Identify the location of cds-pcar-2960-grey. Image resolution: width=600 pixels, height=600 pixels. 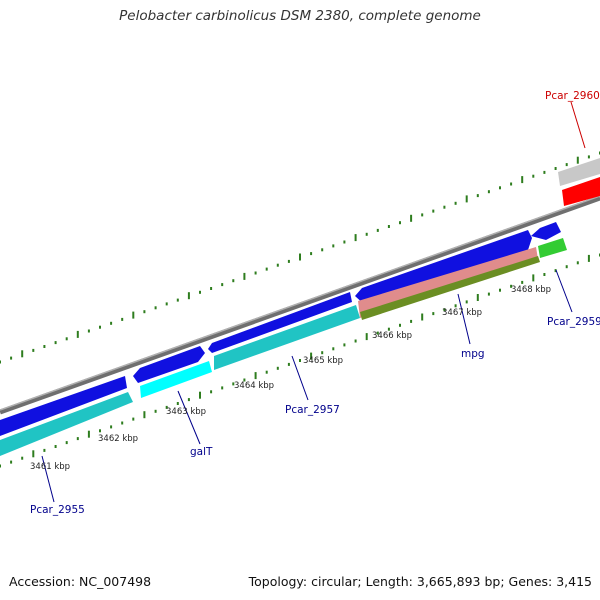
(579, 172).